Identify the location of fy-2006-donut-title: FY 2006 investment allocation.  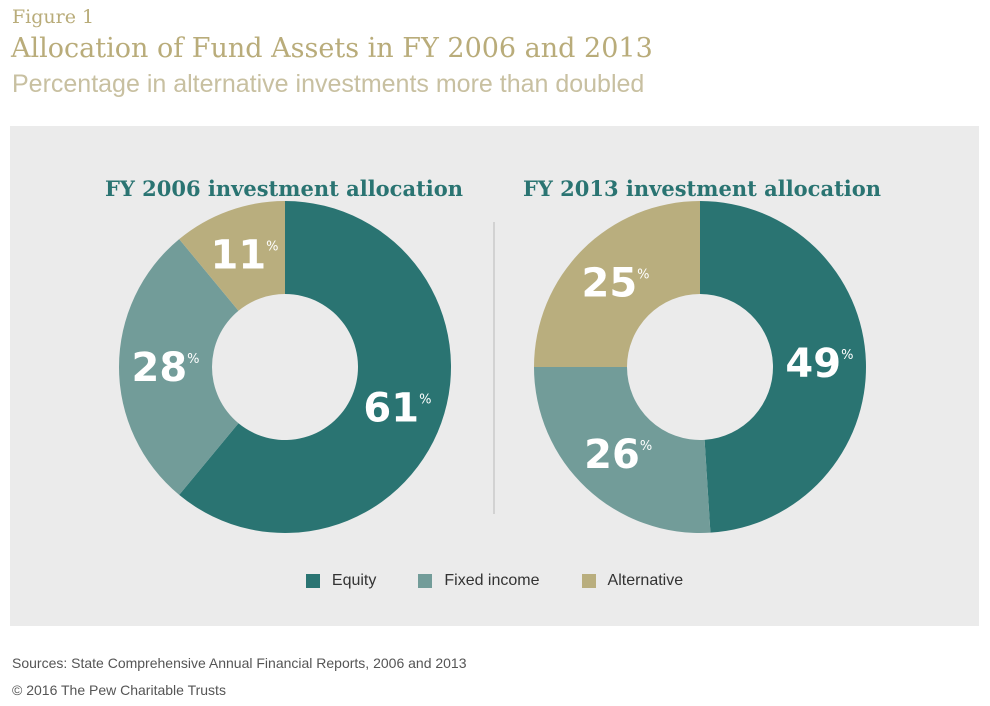
(284, 188).